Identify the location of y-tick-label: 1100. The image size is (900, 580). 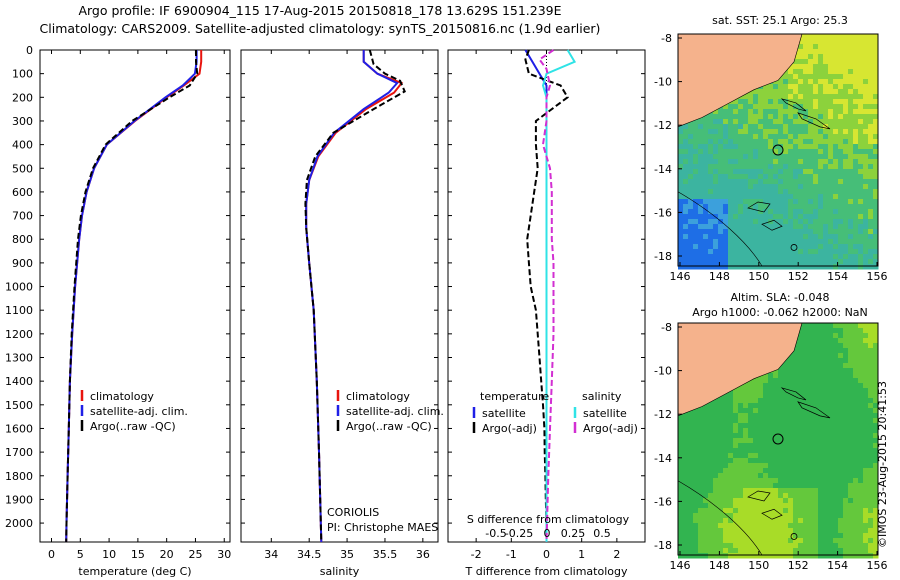
(19, 310).